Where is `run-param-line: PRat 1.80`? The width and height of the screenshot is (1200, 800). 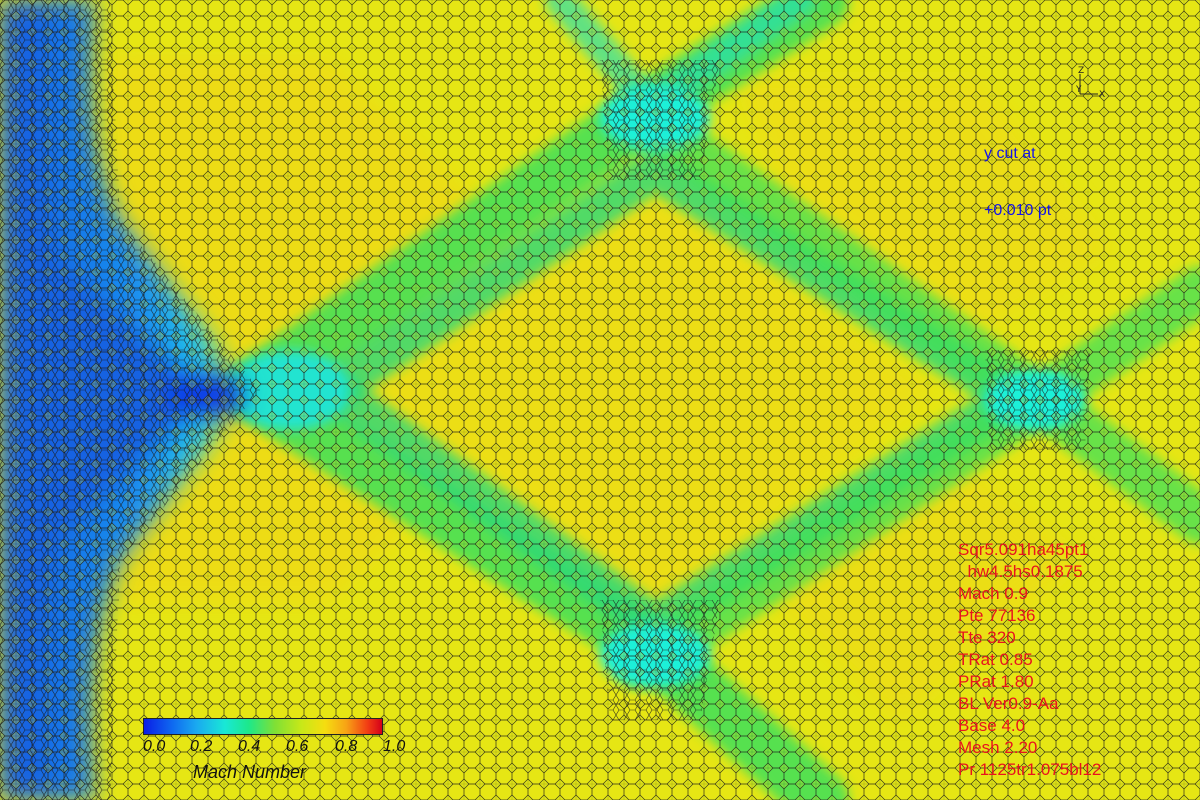
run-param-line: PRat 1.80 is located at coordinates (996, 681).